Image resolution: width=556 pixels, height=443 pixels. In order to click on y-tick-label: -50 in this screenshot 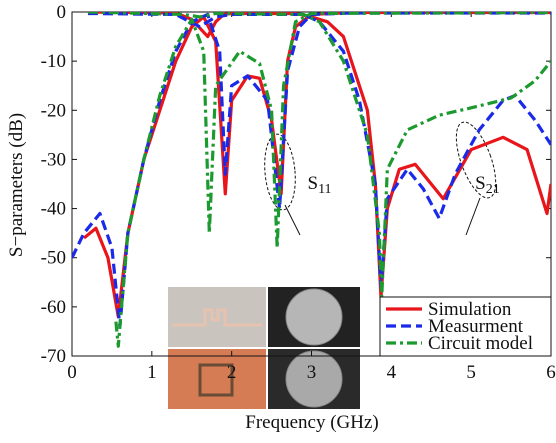, I will do `click(53, 258)`.